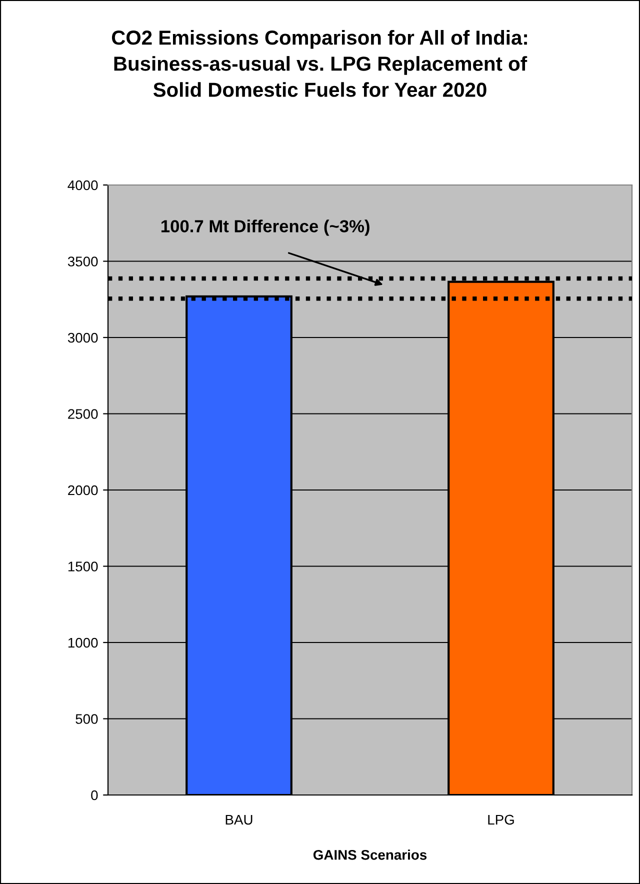 The image size is (640, 884). What do you see at coordinates (501, 819) in the screenshot?
I see `x-tick-label: LPG` at bounding box center [501, 819].